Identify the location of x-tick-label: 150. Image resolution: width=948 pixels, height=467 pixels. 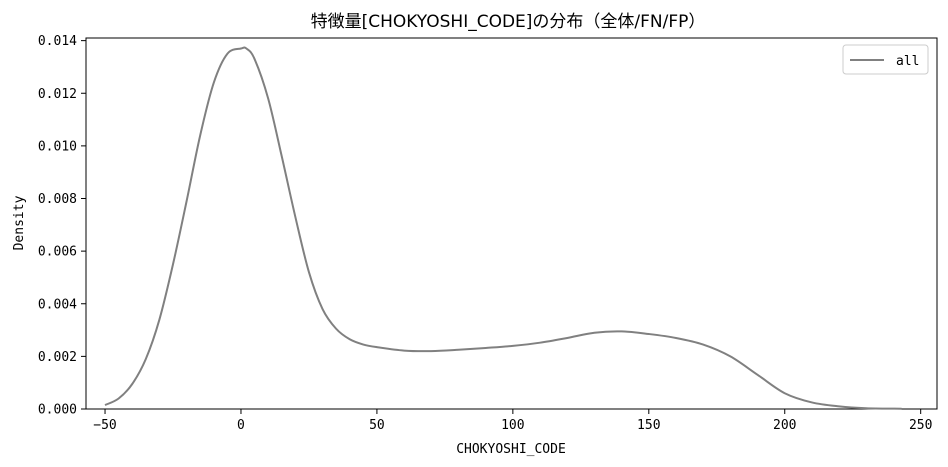
(648, 425).